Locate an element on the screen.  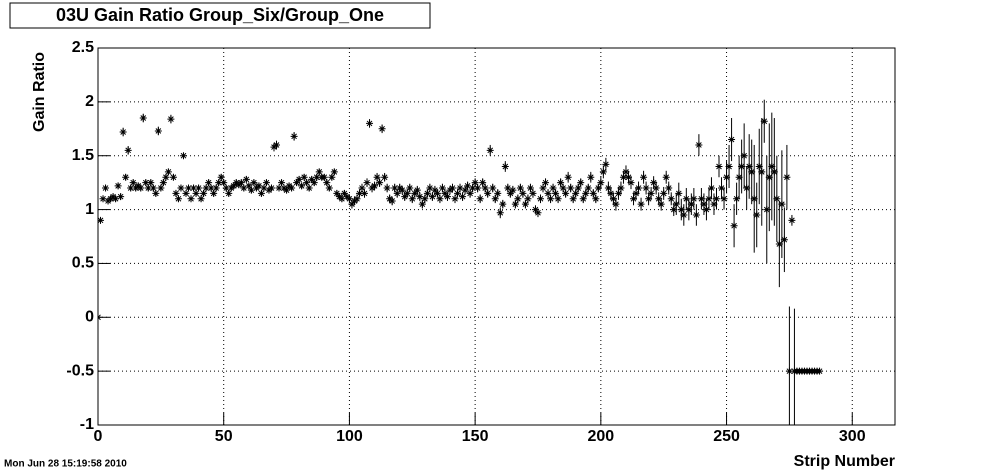
y-axis-label: Gain Ratio is located at coordinates (39, 92).